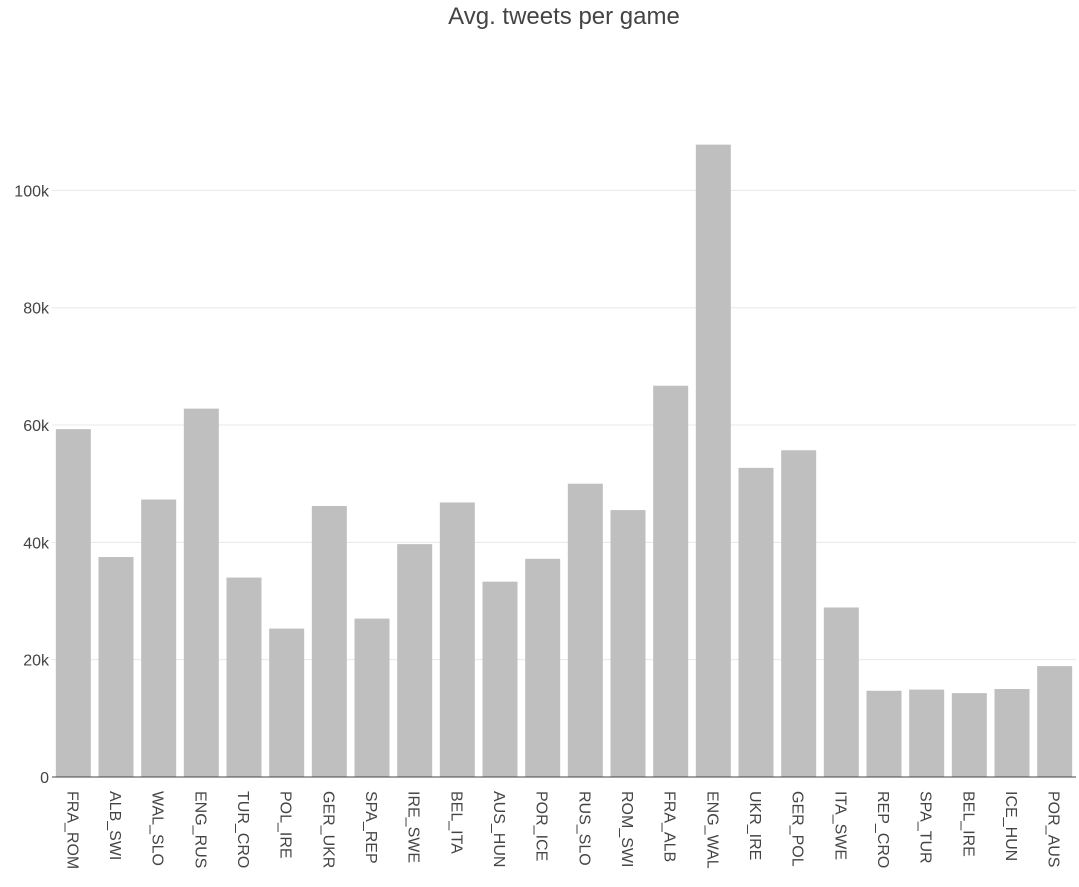 The image size is (1079, 887). I want to click on y-tick-label: 0, so click(44, 778).